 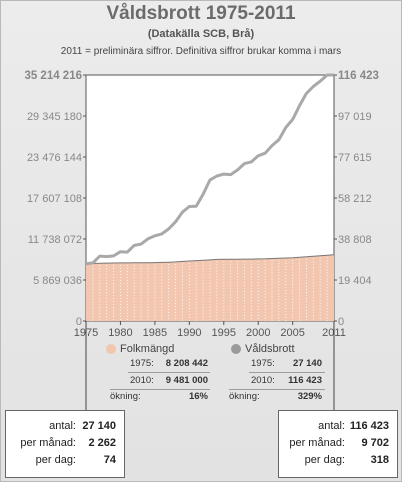 I want to click on x-axis-tick-label: 1980, so click(x=120, y=333).